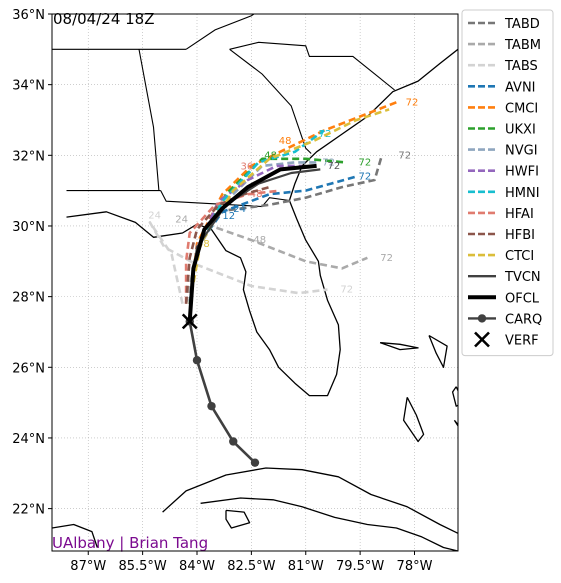 This screenshot has width=561, height=583. I want to click on forecast-hour-label: 36, so click(247, 166).